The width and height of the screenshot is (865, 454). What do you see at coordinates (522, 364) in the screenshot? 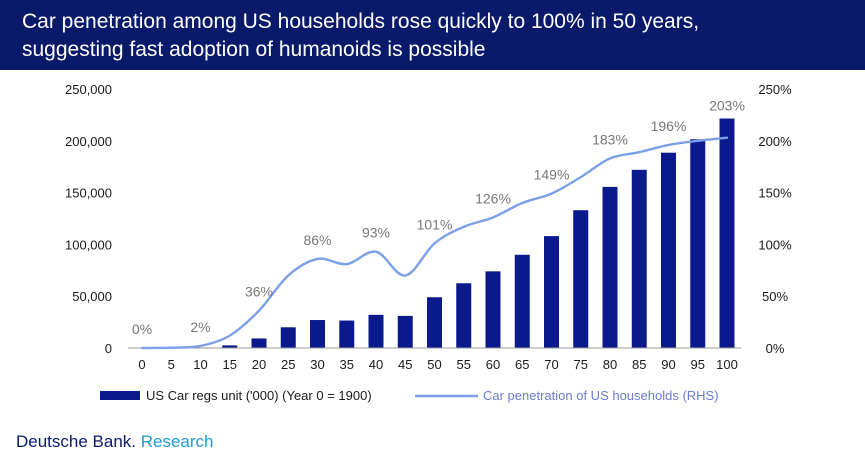
I see `x-tick-label: 65` at bounding box center [522, 364].